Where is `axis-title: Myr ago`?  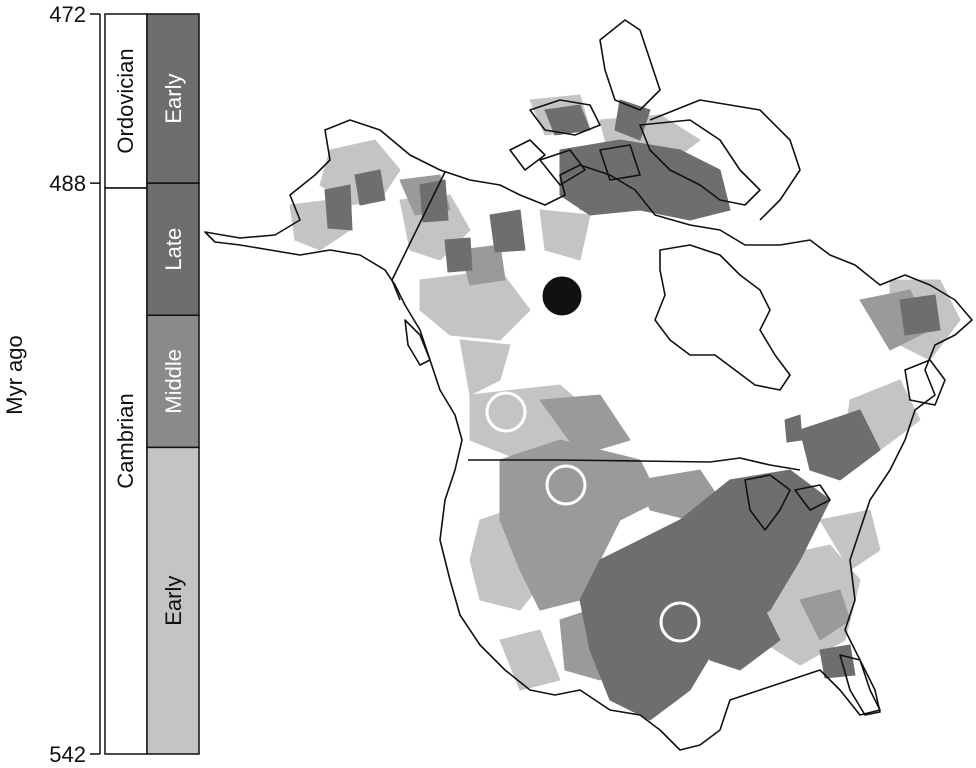 axis-title: Myr ago is located at coordinates (14, 374).